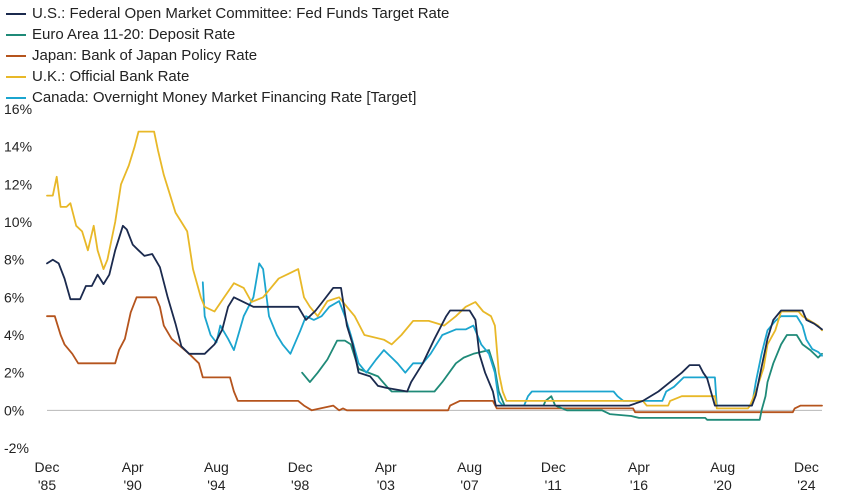 The image size is (841, 500). What do you see at coordinates (47, 485) in the screenshot?
I see `x-tick-year: '85` at bounding box center [47, 485].